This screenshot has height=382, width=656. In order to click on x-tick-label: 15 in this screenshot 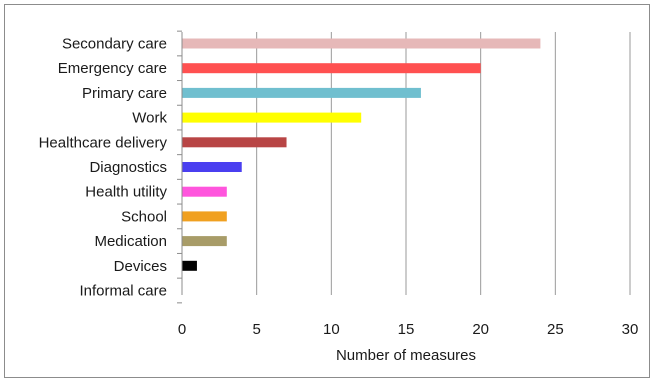, I will do `click(406, 329)`.